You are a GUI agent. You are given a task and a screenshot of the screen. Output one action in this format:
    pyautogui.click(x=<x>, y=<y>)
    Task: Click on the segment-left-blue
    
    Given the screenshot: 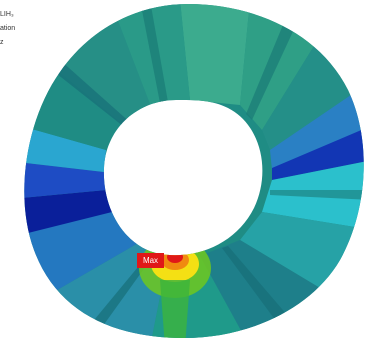 What is the action you would take?
    pyautogui.click(x=65, y=180)
    